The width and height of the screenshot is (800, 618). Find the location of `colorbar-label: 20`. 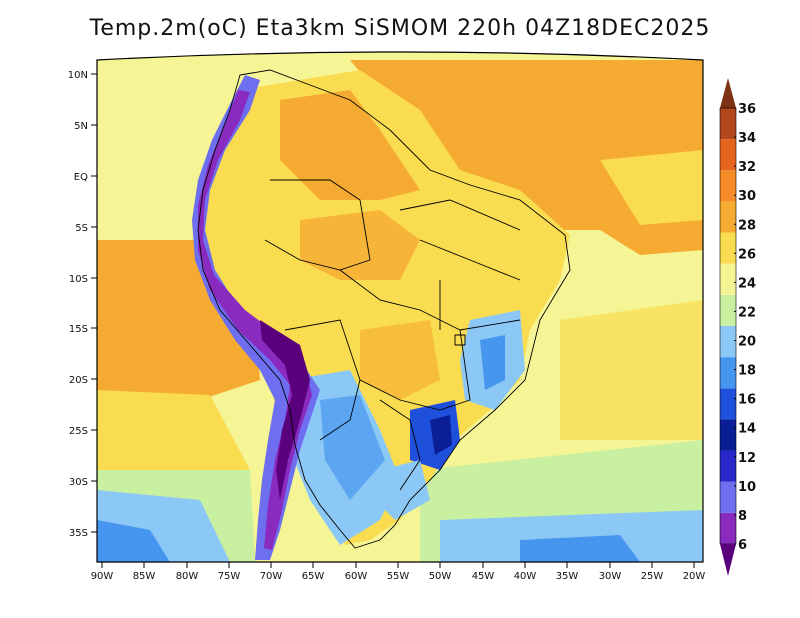

colorbar-label: 20 is located at coordinates (747, 342).